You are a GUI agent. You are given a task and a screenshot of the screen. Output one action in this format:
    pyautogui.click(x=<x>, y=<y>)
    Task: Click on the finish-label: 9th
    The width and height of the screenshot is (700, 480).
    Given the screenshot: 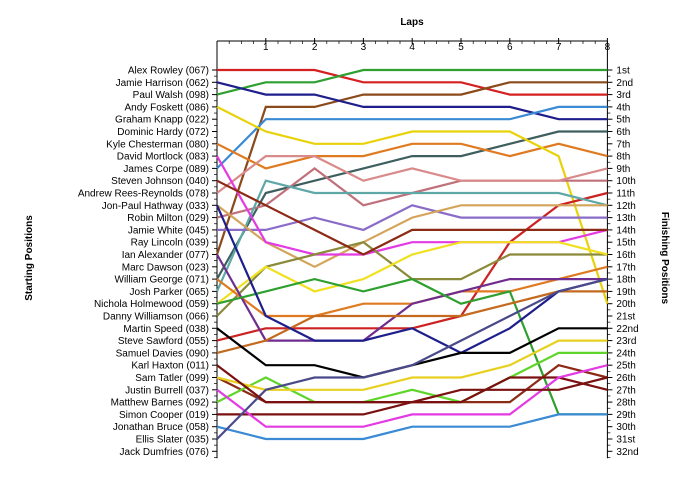 What is the action you would take?
    pyautogui.click(x=623, y=169)
    